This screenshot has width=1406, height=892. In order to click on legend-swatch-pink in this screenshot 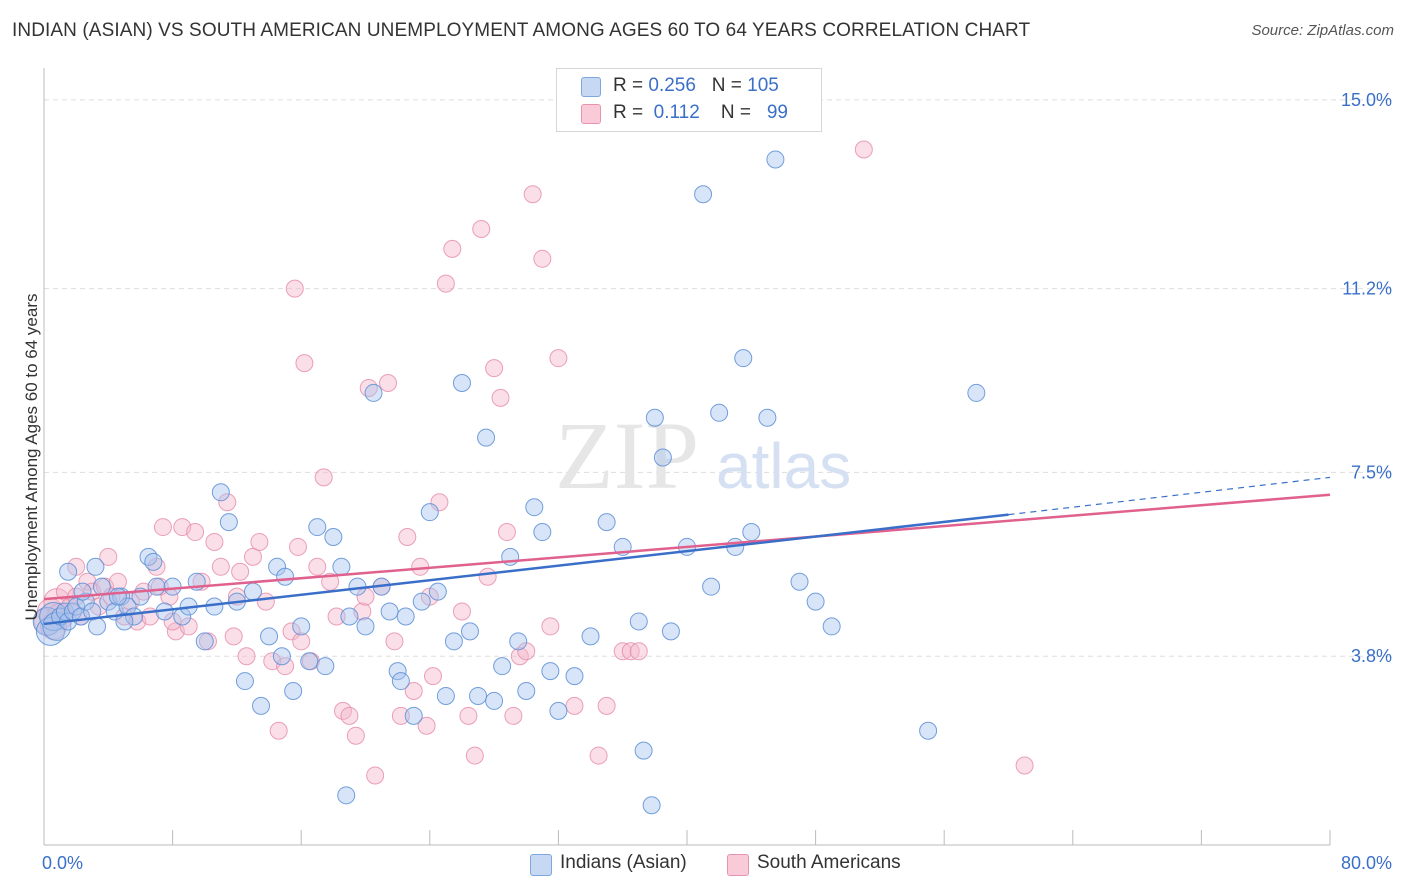, I will do `click(591, 114)`.